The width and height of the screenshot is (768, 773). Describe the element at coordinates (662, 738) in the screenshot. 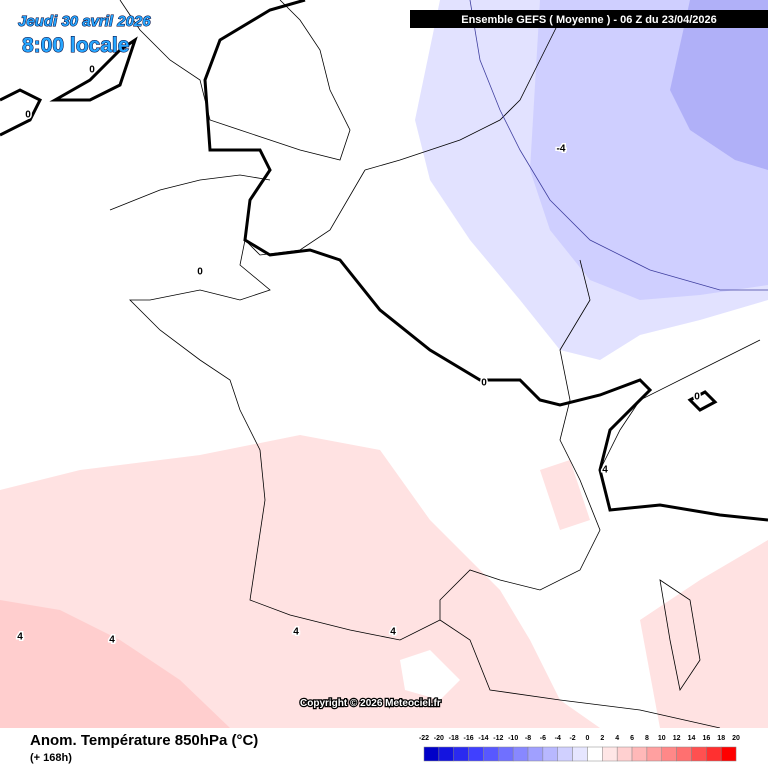

I see `legend-label: 10` at that location.